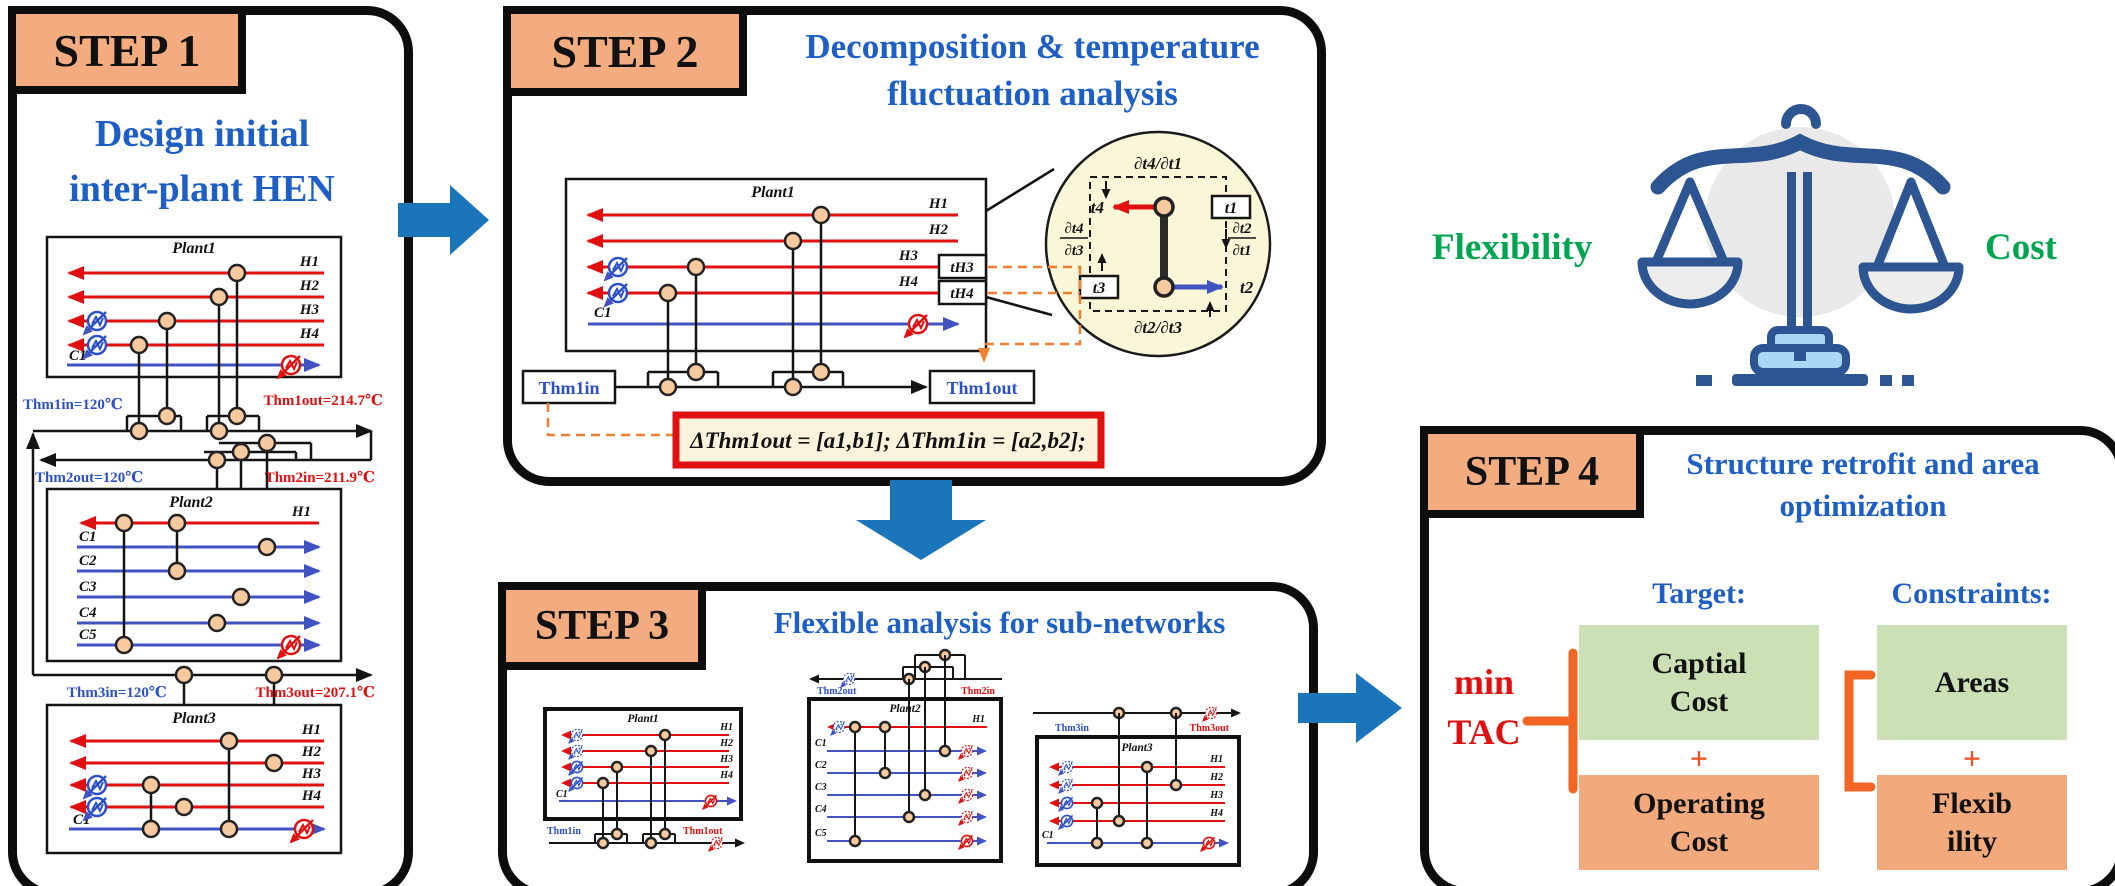 Image resolution: width=2115 pixels, height=886 pixels. I want to click on step3-subnetwork-plant2: Thm2out Thm2in Plant2 H1 C1 C2 C3 C4 C5, so click(905, 755).